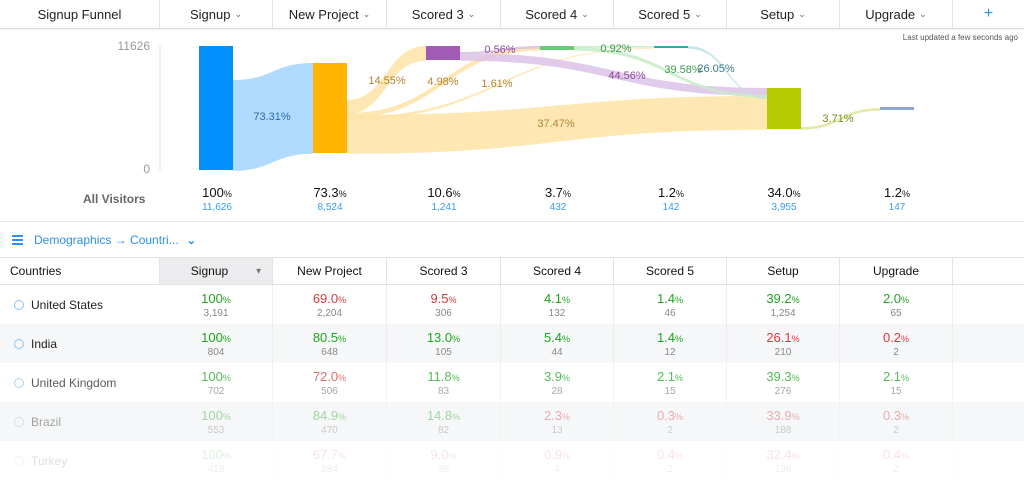 This screenshot has width=1024, height=487. What do you see at coordinates (897, 108) in the screenshot?
I see `funnel-node-upgrade` at bounding box center [897, 108].